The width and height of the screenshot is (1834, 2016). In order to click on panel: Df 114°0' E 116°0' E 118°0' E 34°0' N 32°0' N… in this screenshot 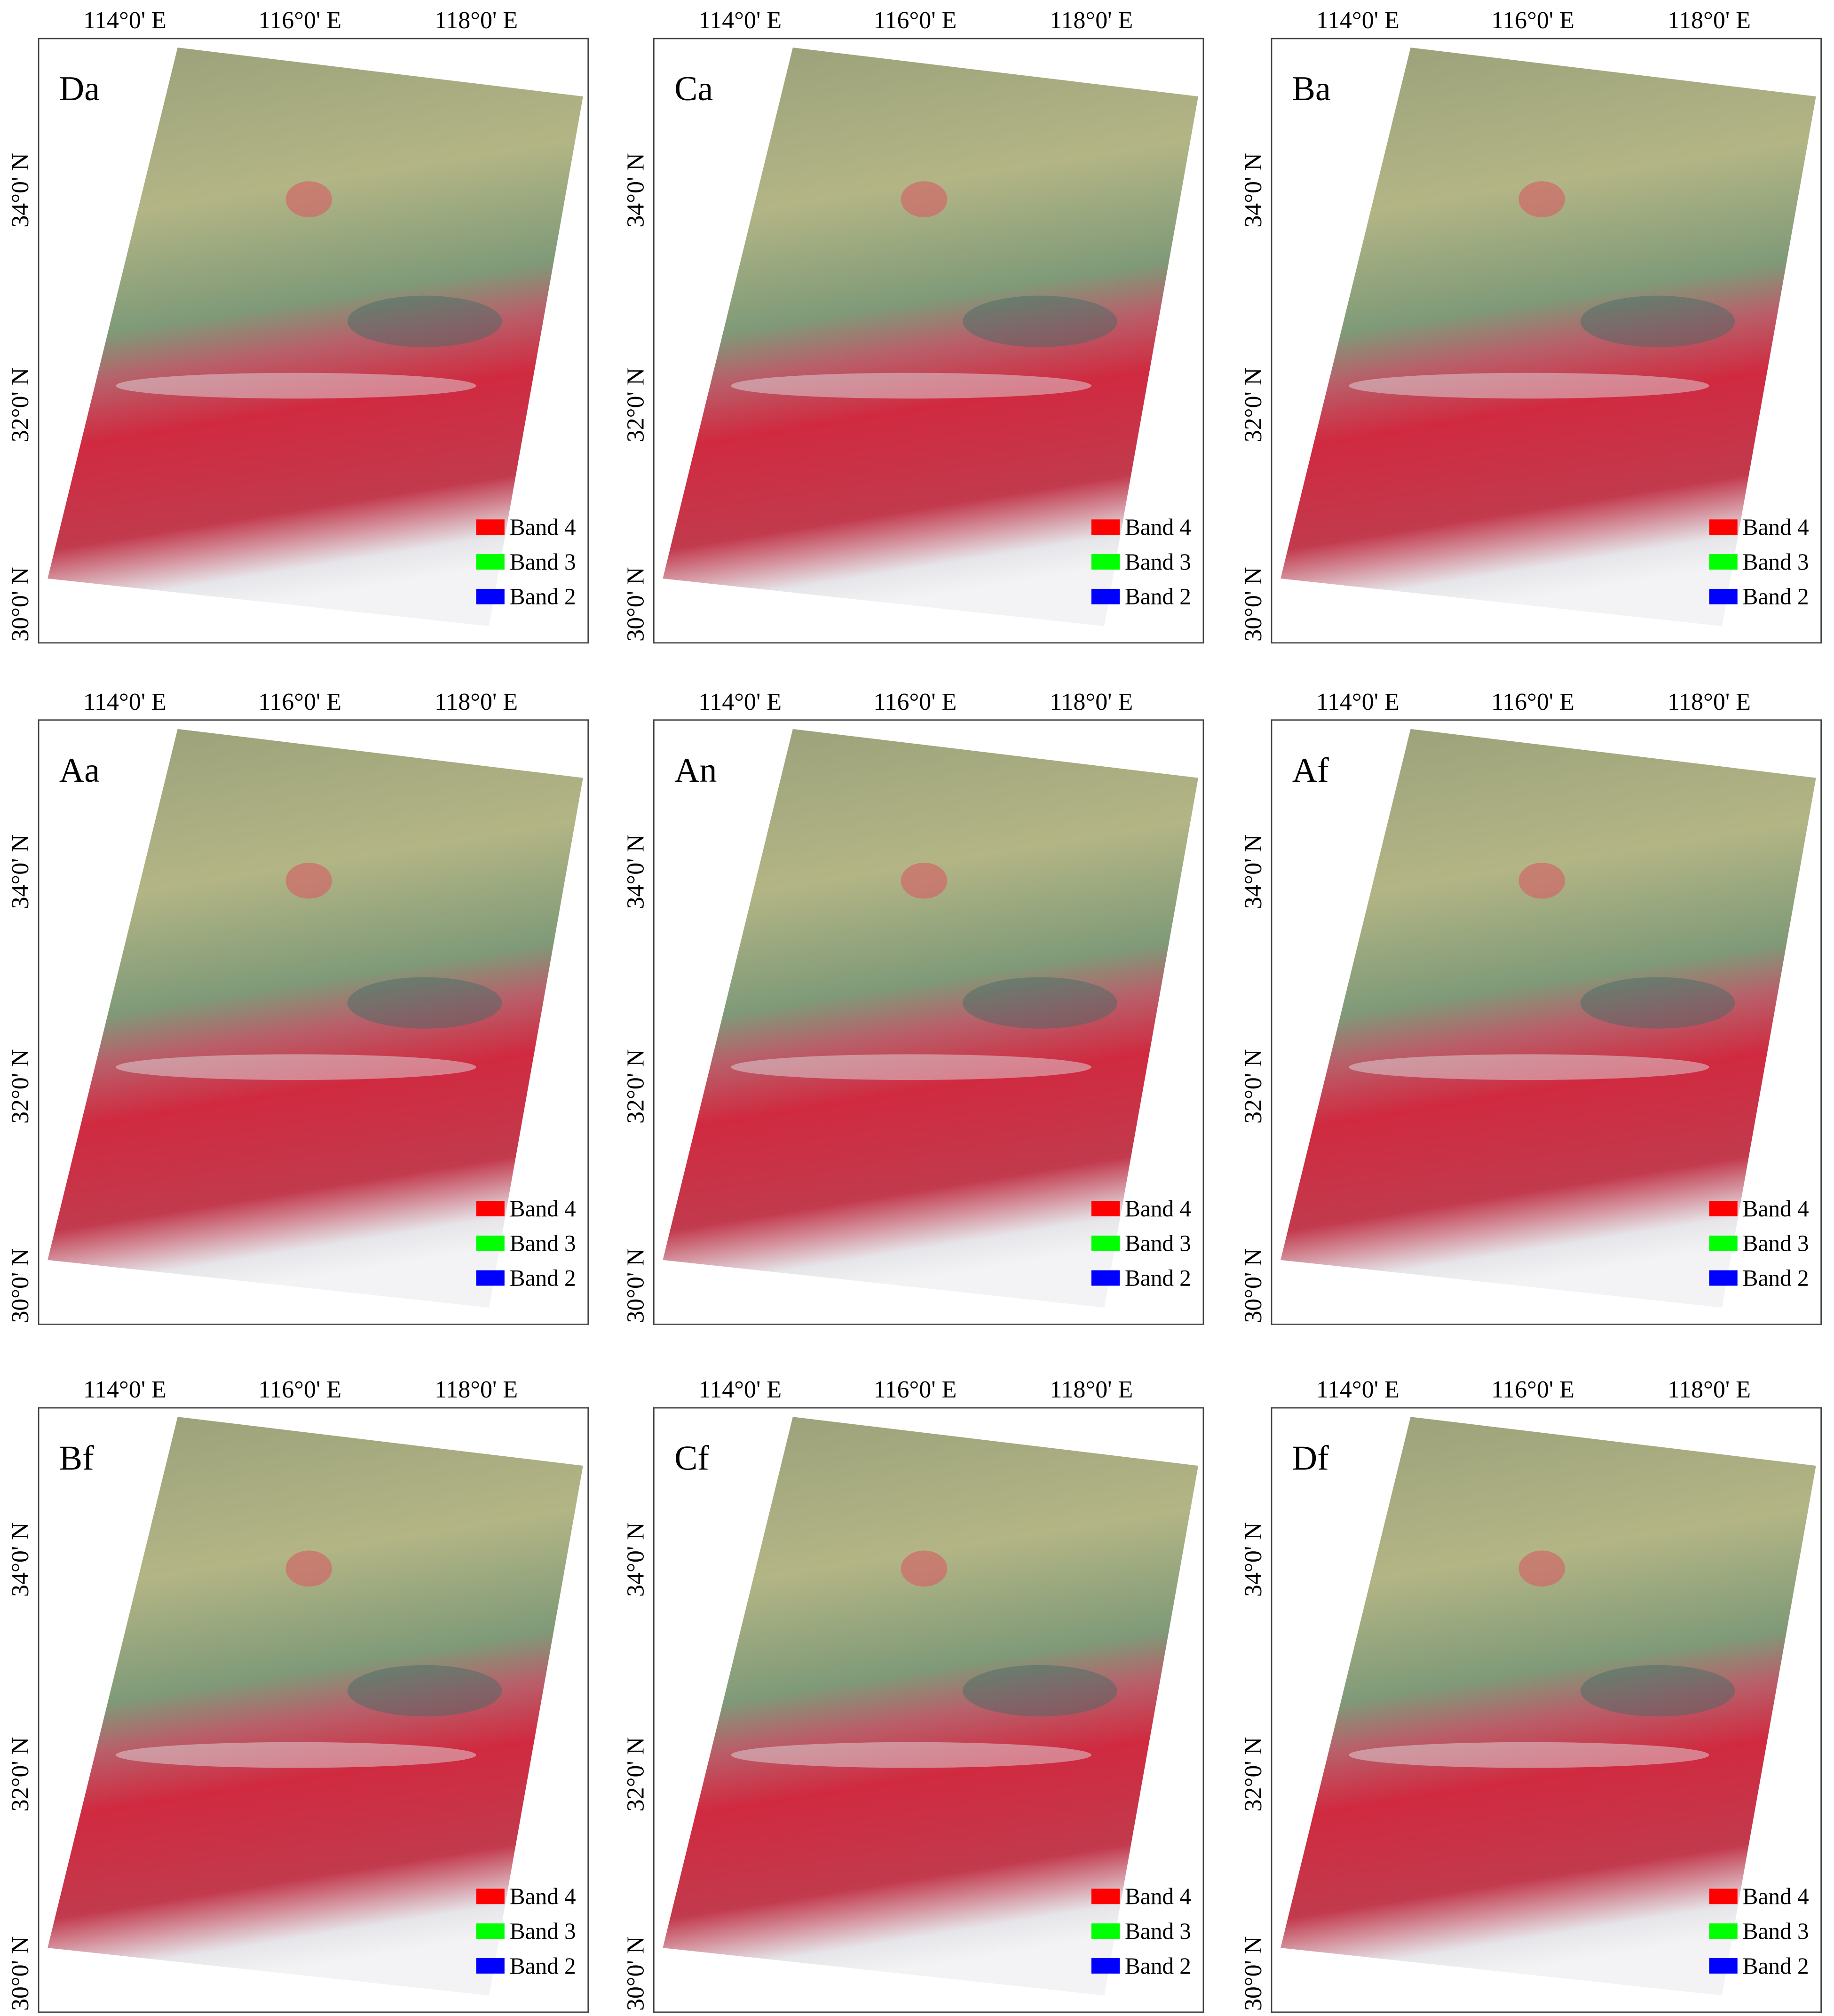, I will do `click(1531, 1695)`.